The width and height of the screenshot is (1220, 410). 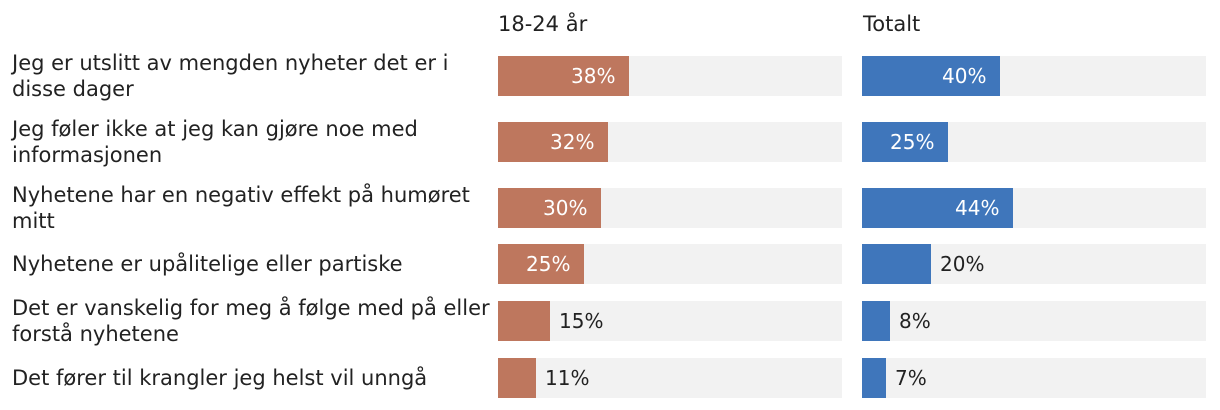 What do you see at coordinates (892, 24) in the screenshot?
I see `panel-header-totalt: Totalt` at bounding box center [892, 24].